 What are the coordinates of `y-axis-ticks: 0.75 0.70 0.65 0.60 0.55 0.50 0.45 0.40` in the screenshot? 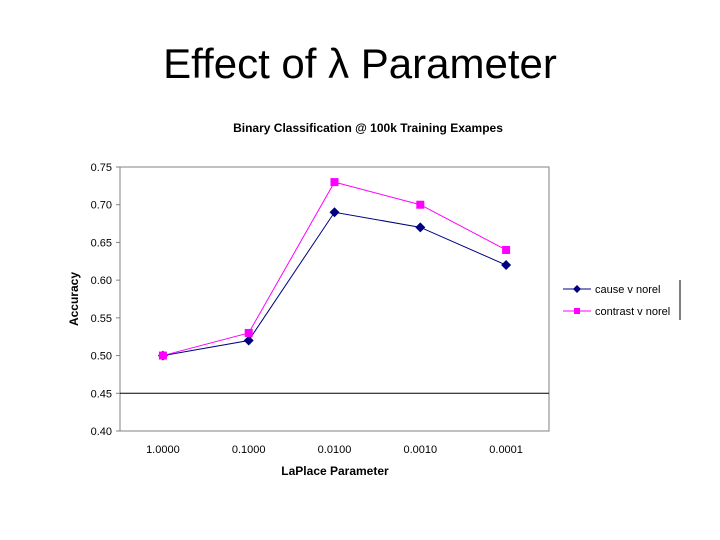 It's located at (105, 300).